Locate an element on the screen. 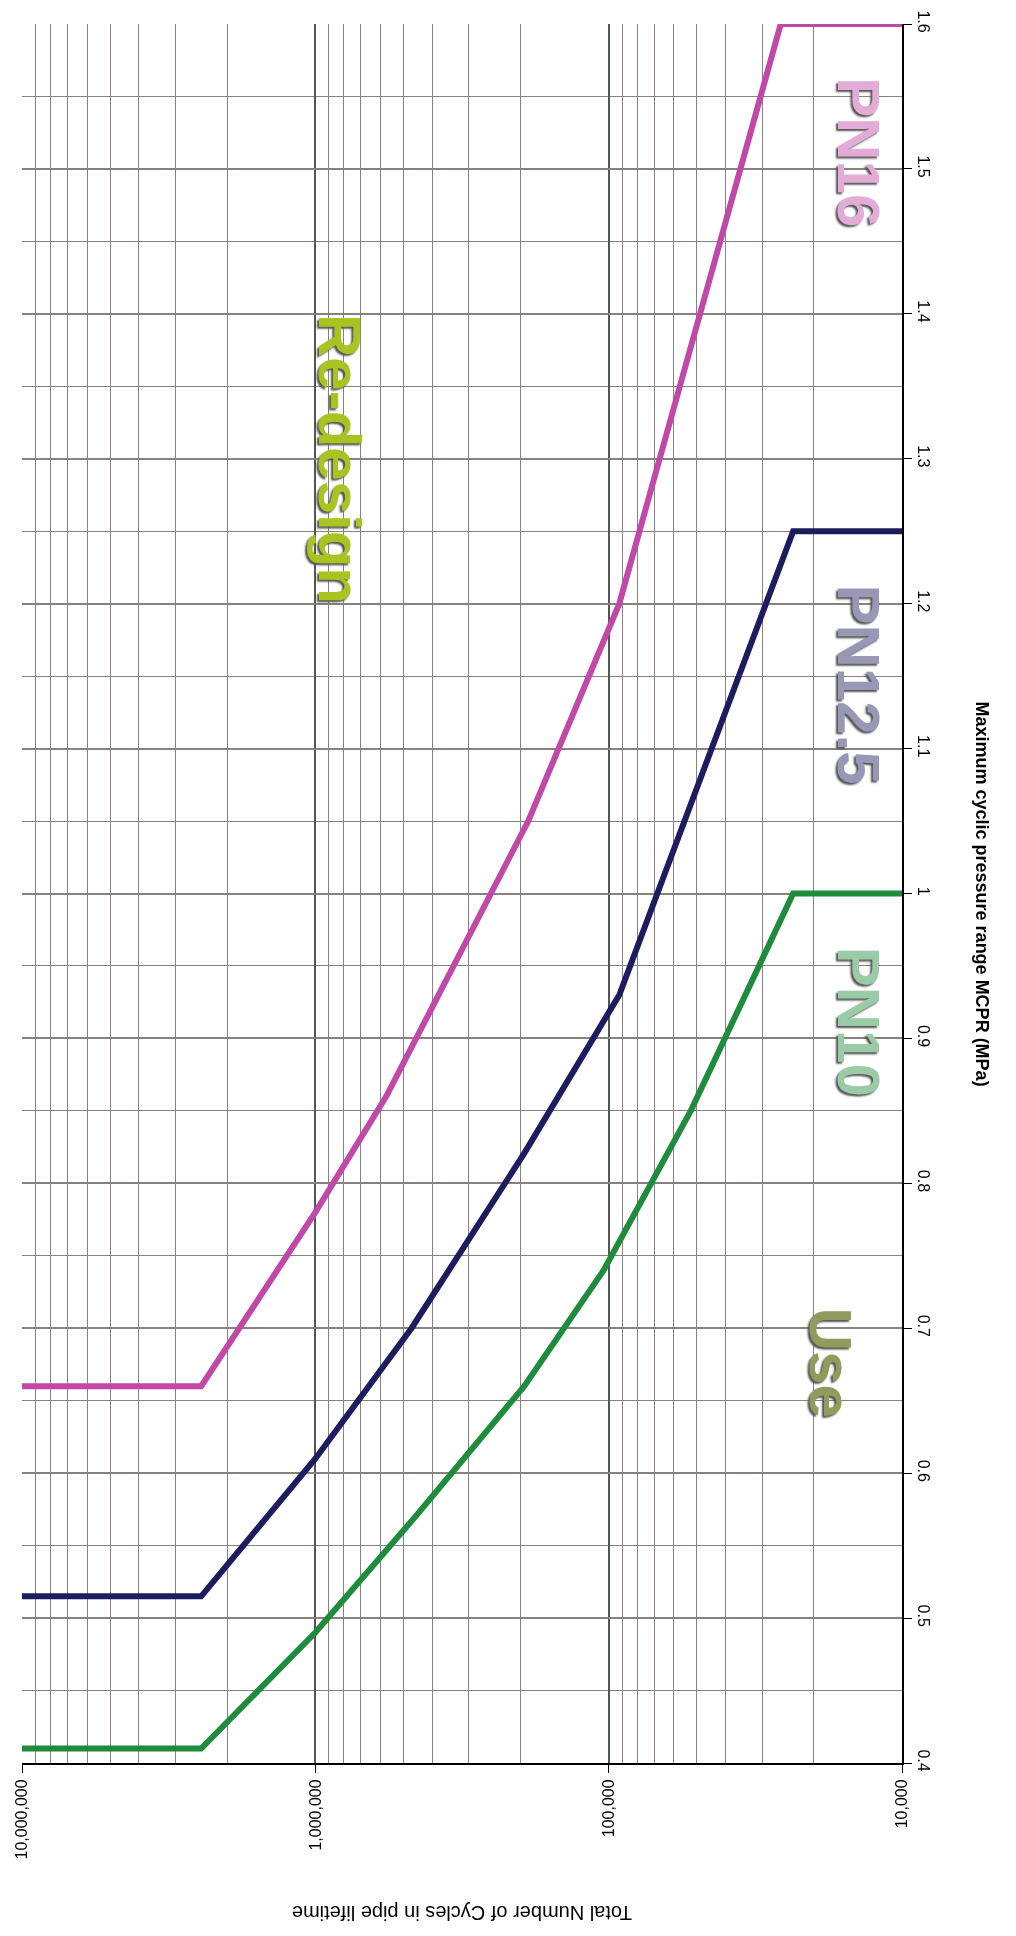  y-tick-label: 0.6 is located at coordinates (924, 1470).